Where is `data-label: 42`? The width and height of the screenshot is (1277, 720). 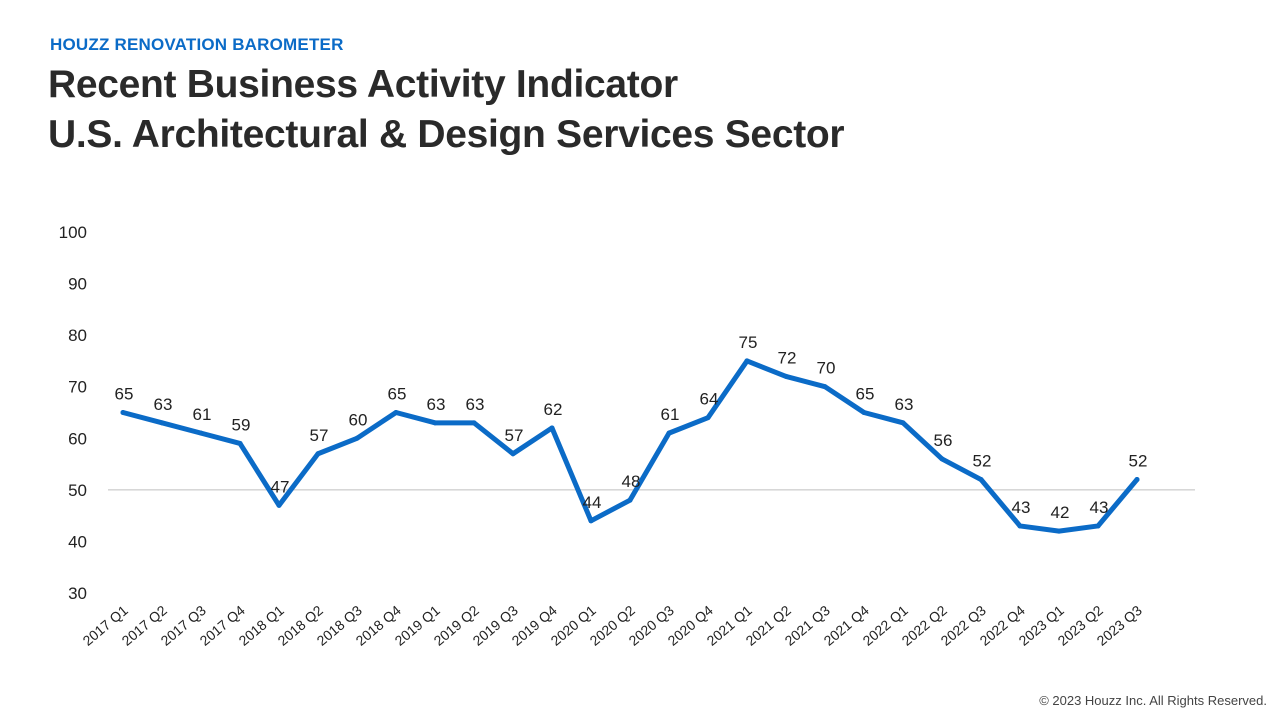 data-label: 42 is located at coordinates (1060, 512).